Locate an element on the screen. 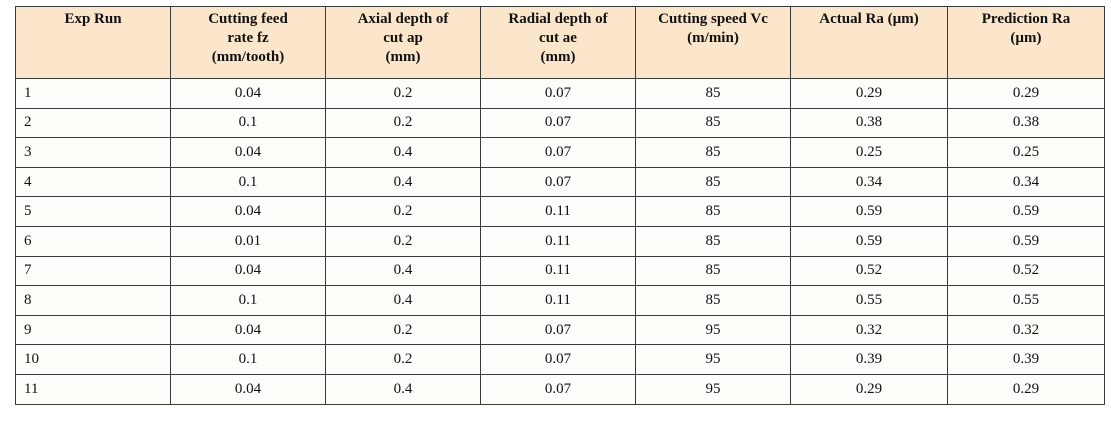  header-exp-run: Exp Run is located at coordinates (93, 42).